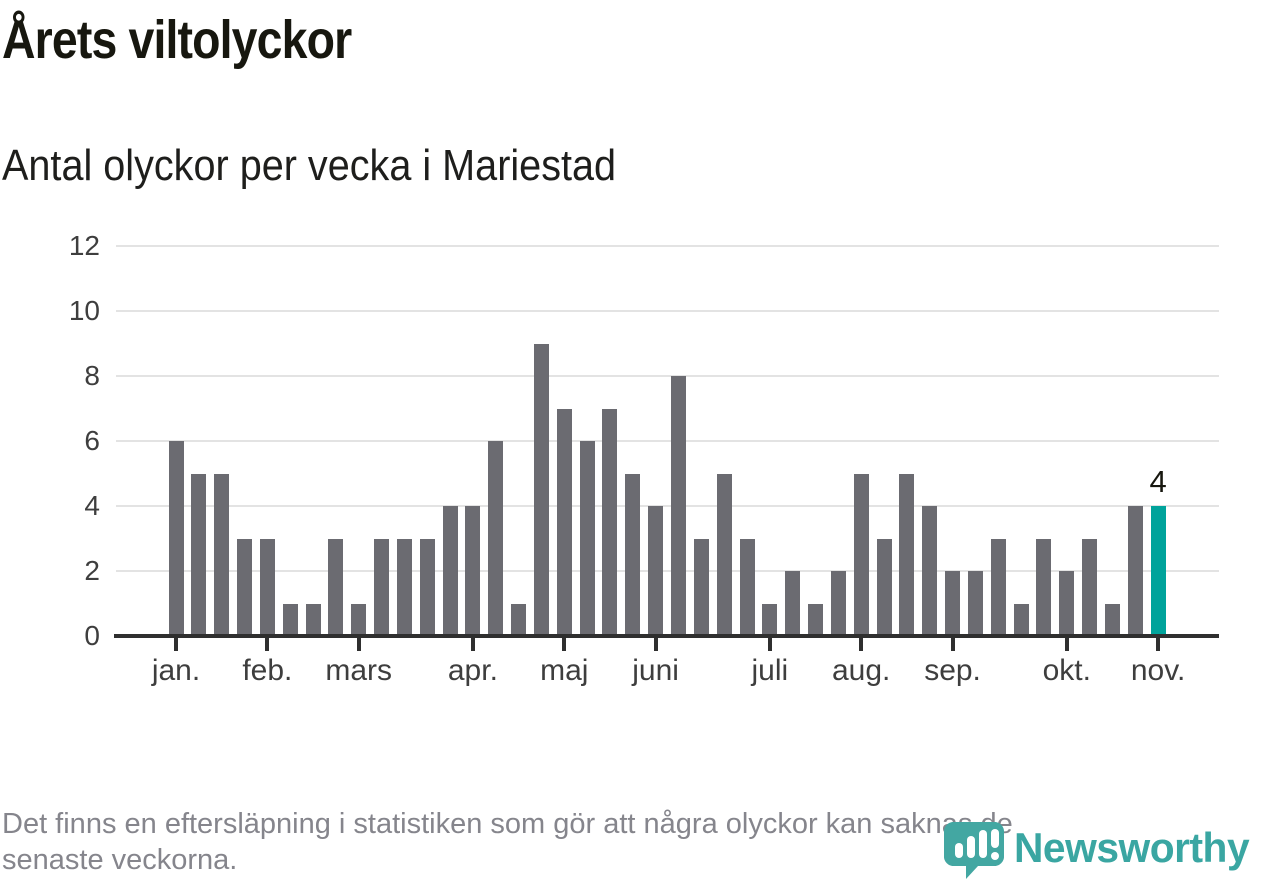  I want to click on x-tick-nov, so click(1158, 644).